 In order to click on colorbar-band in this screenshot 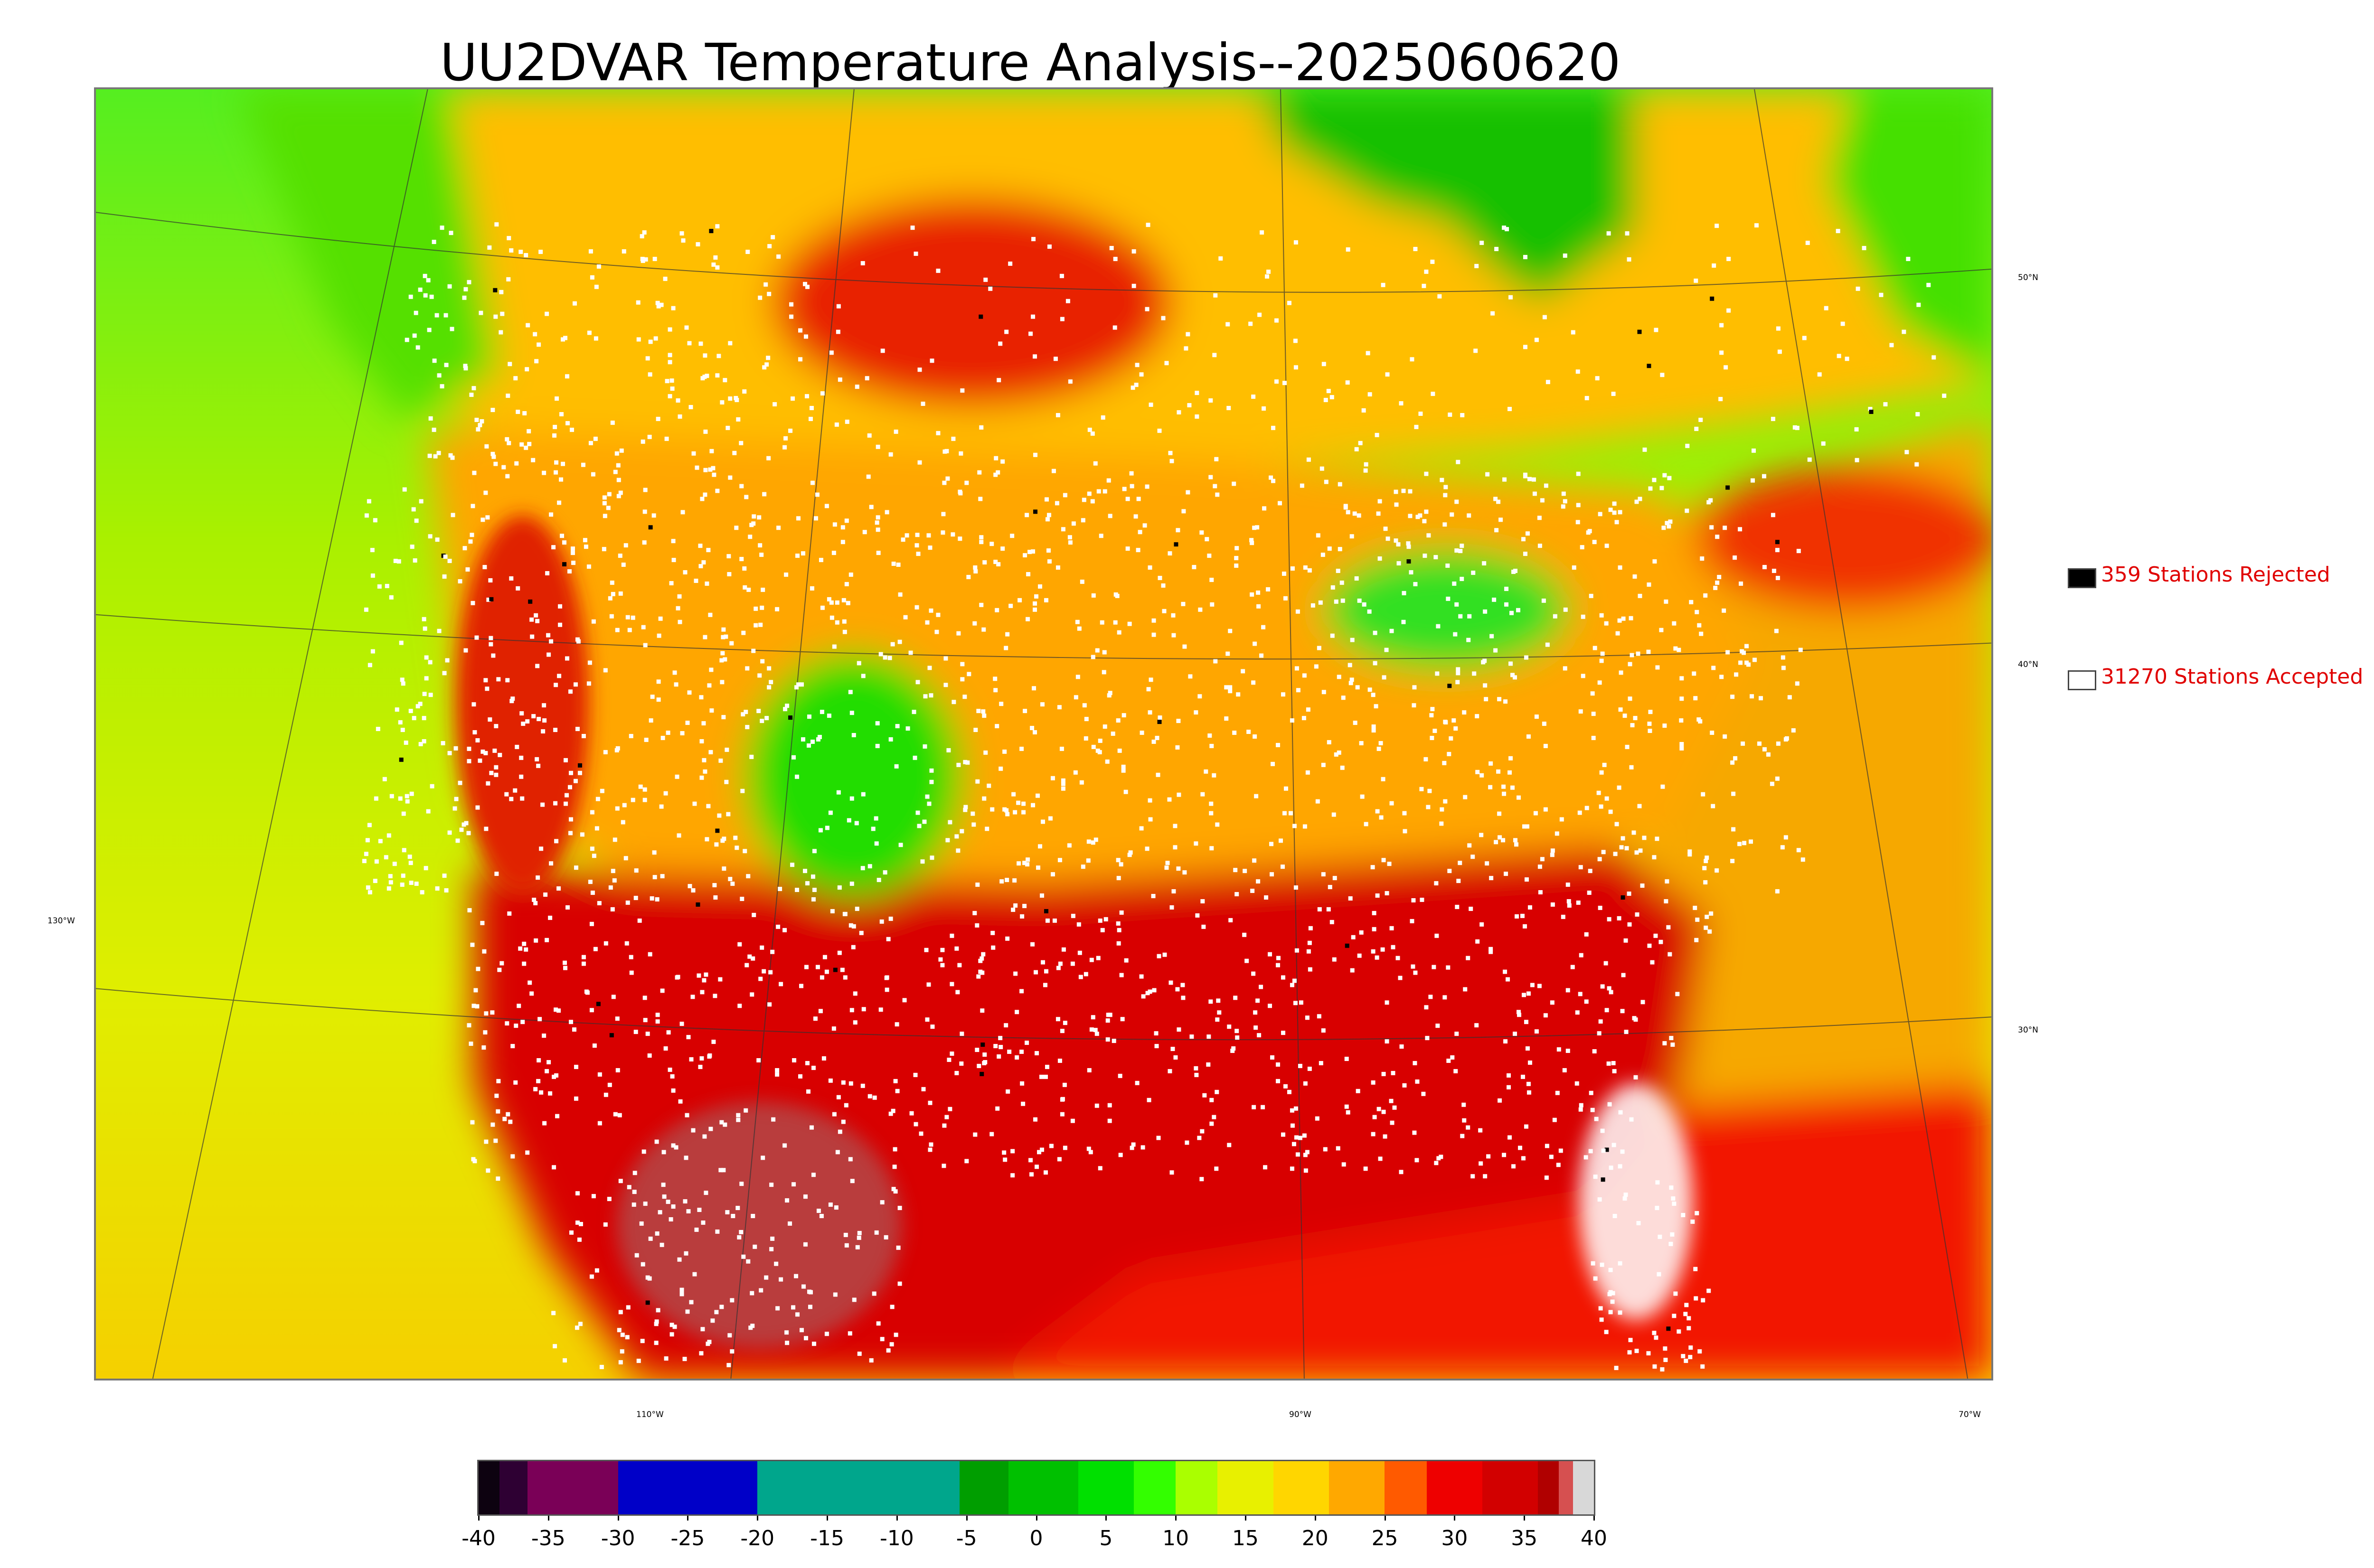, I will do `click(1548, 1488)`.